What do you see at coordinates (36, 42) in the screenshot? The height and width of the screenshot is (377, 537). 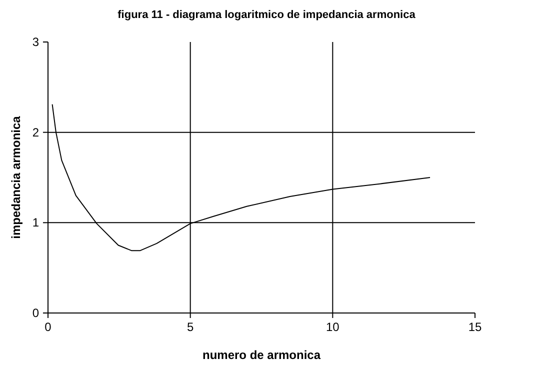 I see `y-tick-label: 3` at bounding box center [36, 42].